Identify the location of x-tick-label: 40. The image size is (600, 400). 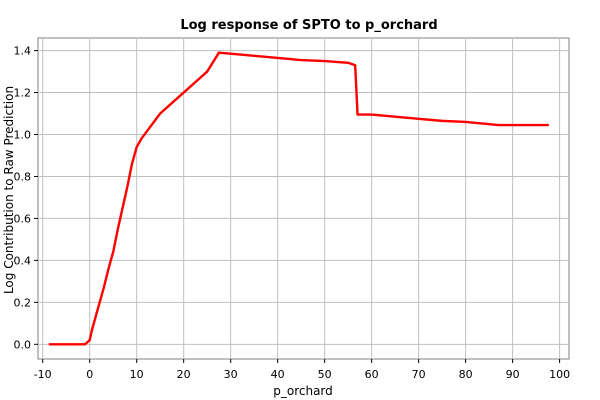
(278, 374).